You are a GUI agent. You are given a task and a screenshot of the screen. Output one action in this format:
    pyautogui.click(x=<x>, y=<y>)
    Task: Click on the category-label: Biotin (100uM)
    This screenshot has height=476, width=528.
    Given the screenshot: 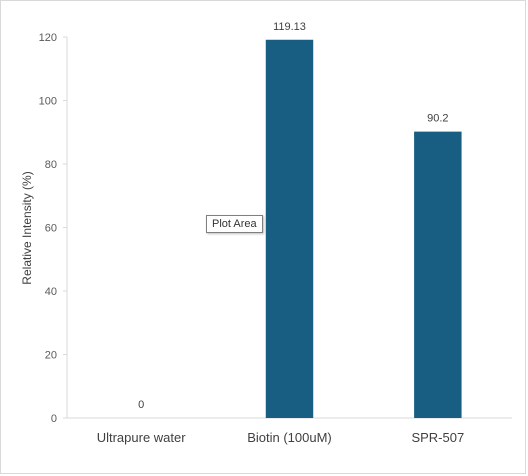 What is the action you would take?
    pyautogui.click(x=289, y=437)
    